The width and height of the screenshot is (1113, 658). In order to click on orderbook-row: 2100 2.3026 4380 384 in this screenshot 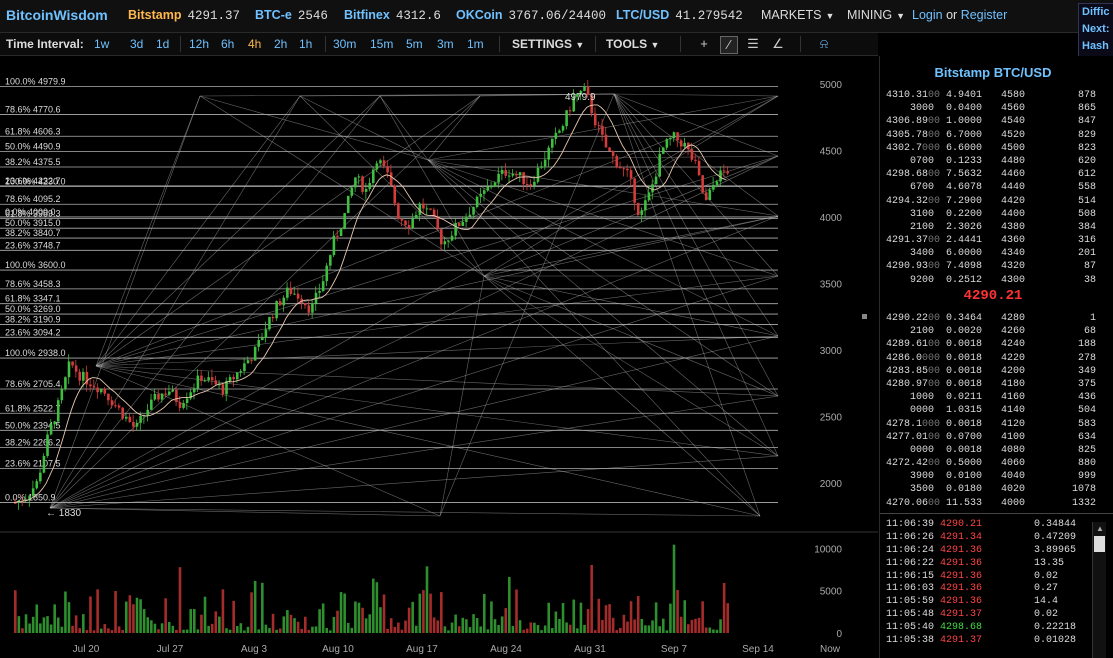, I will do `click(991, 227)`.